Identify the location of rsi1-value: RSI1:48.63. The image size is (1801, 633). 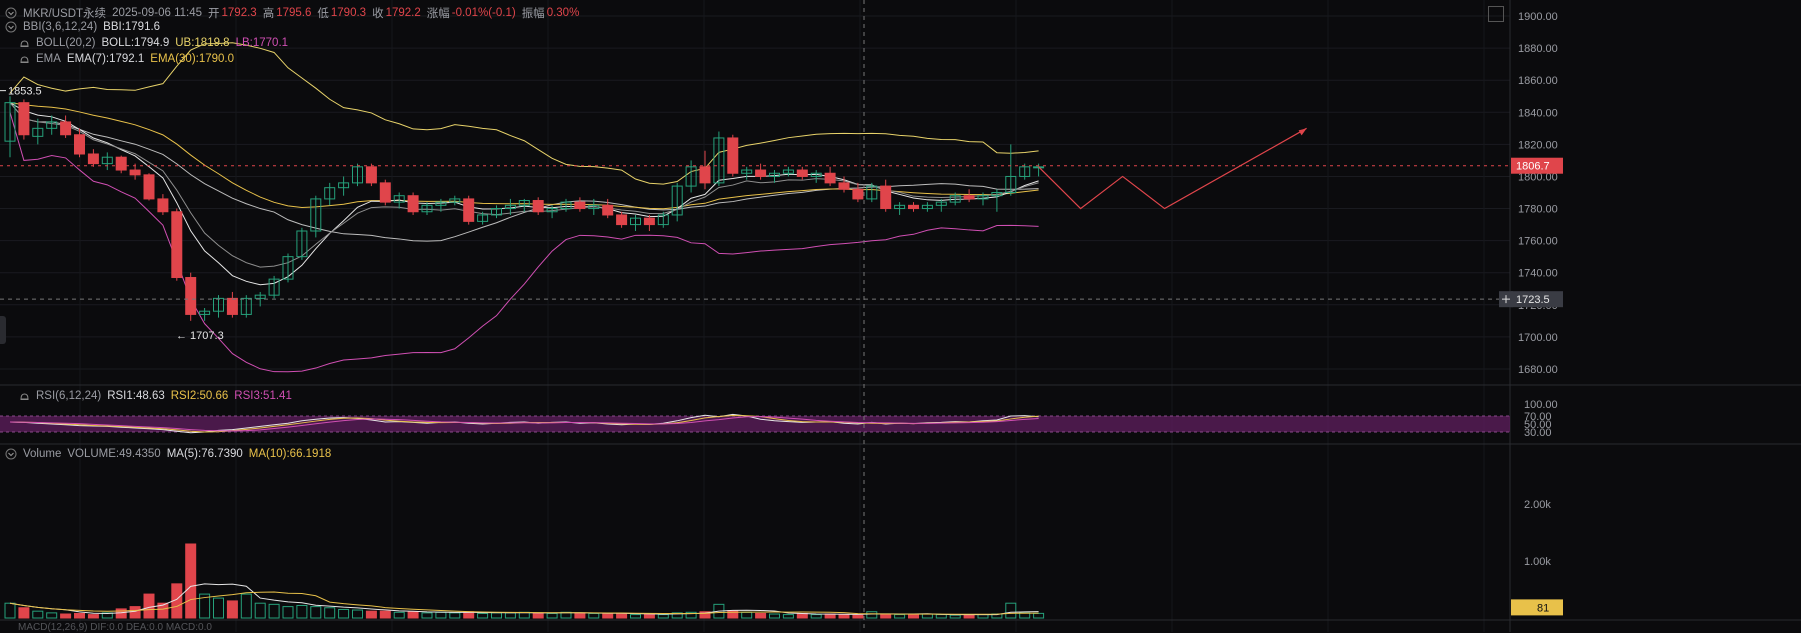
(136, 396).